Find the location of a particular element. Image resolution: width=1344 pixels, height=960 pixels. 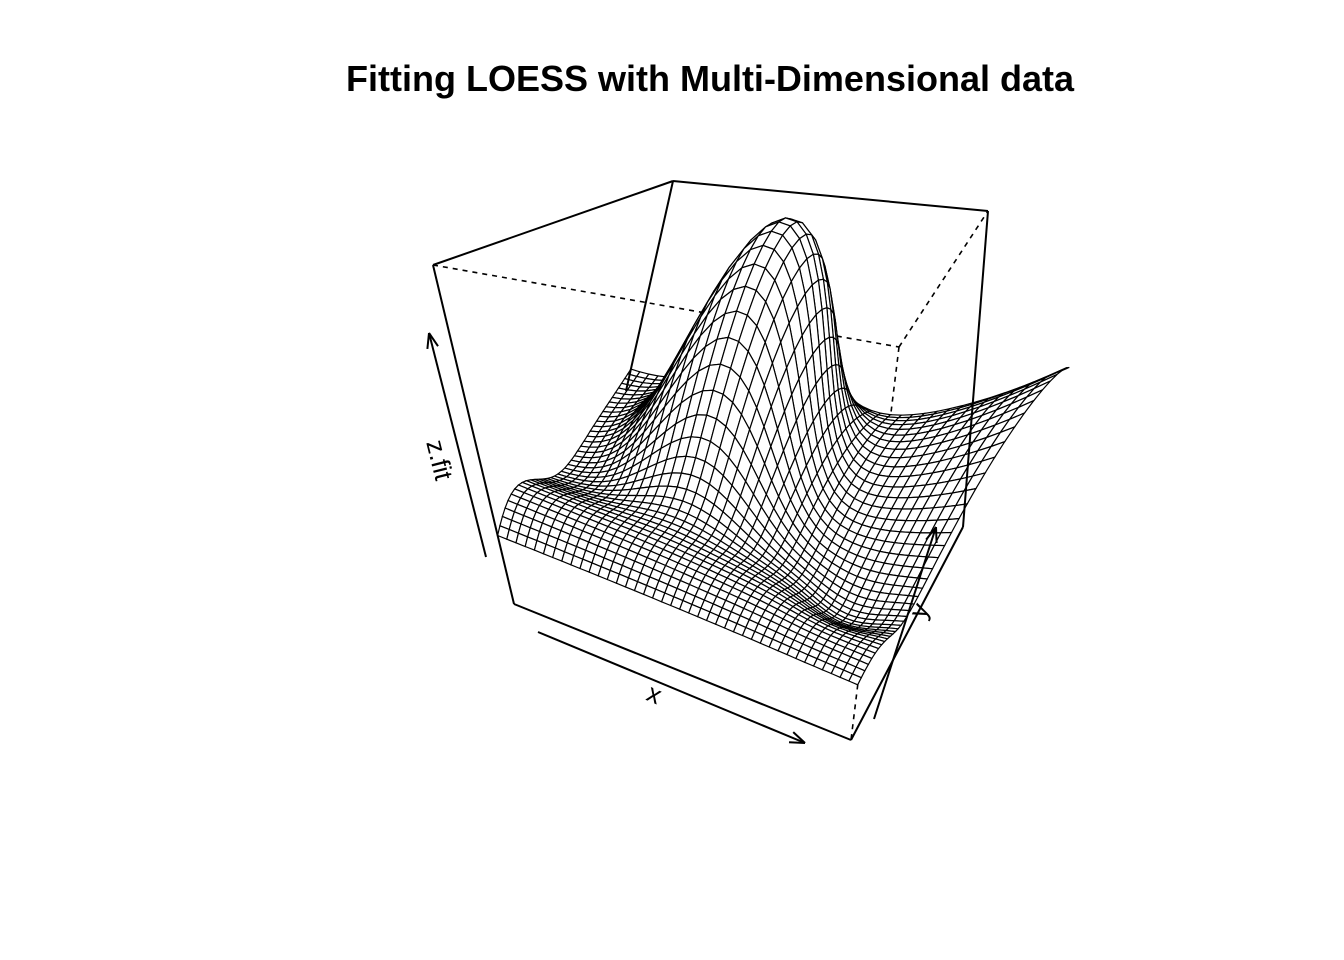

x-axis-arrow is located at coordinates (671, 687).